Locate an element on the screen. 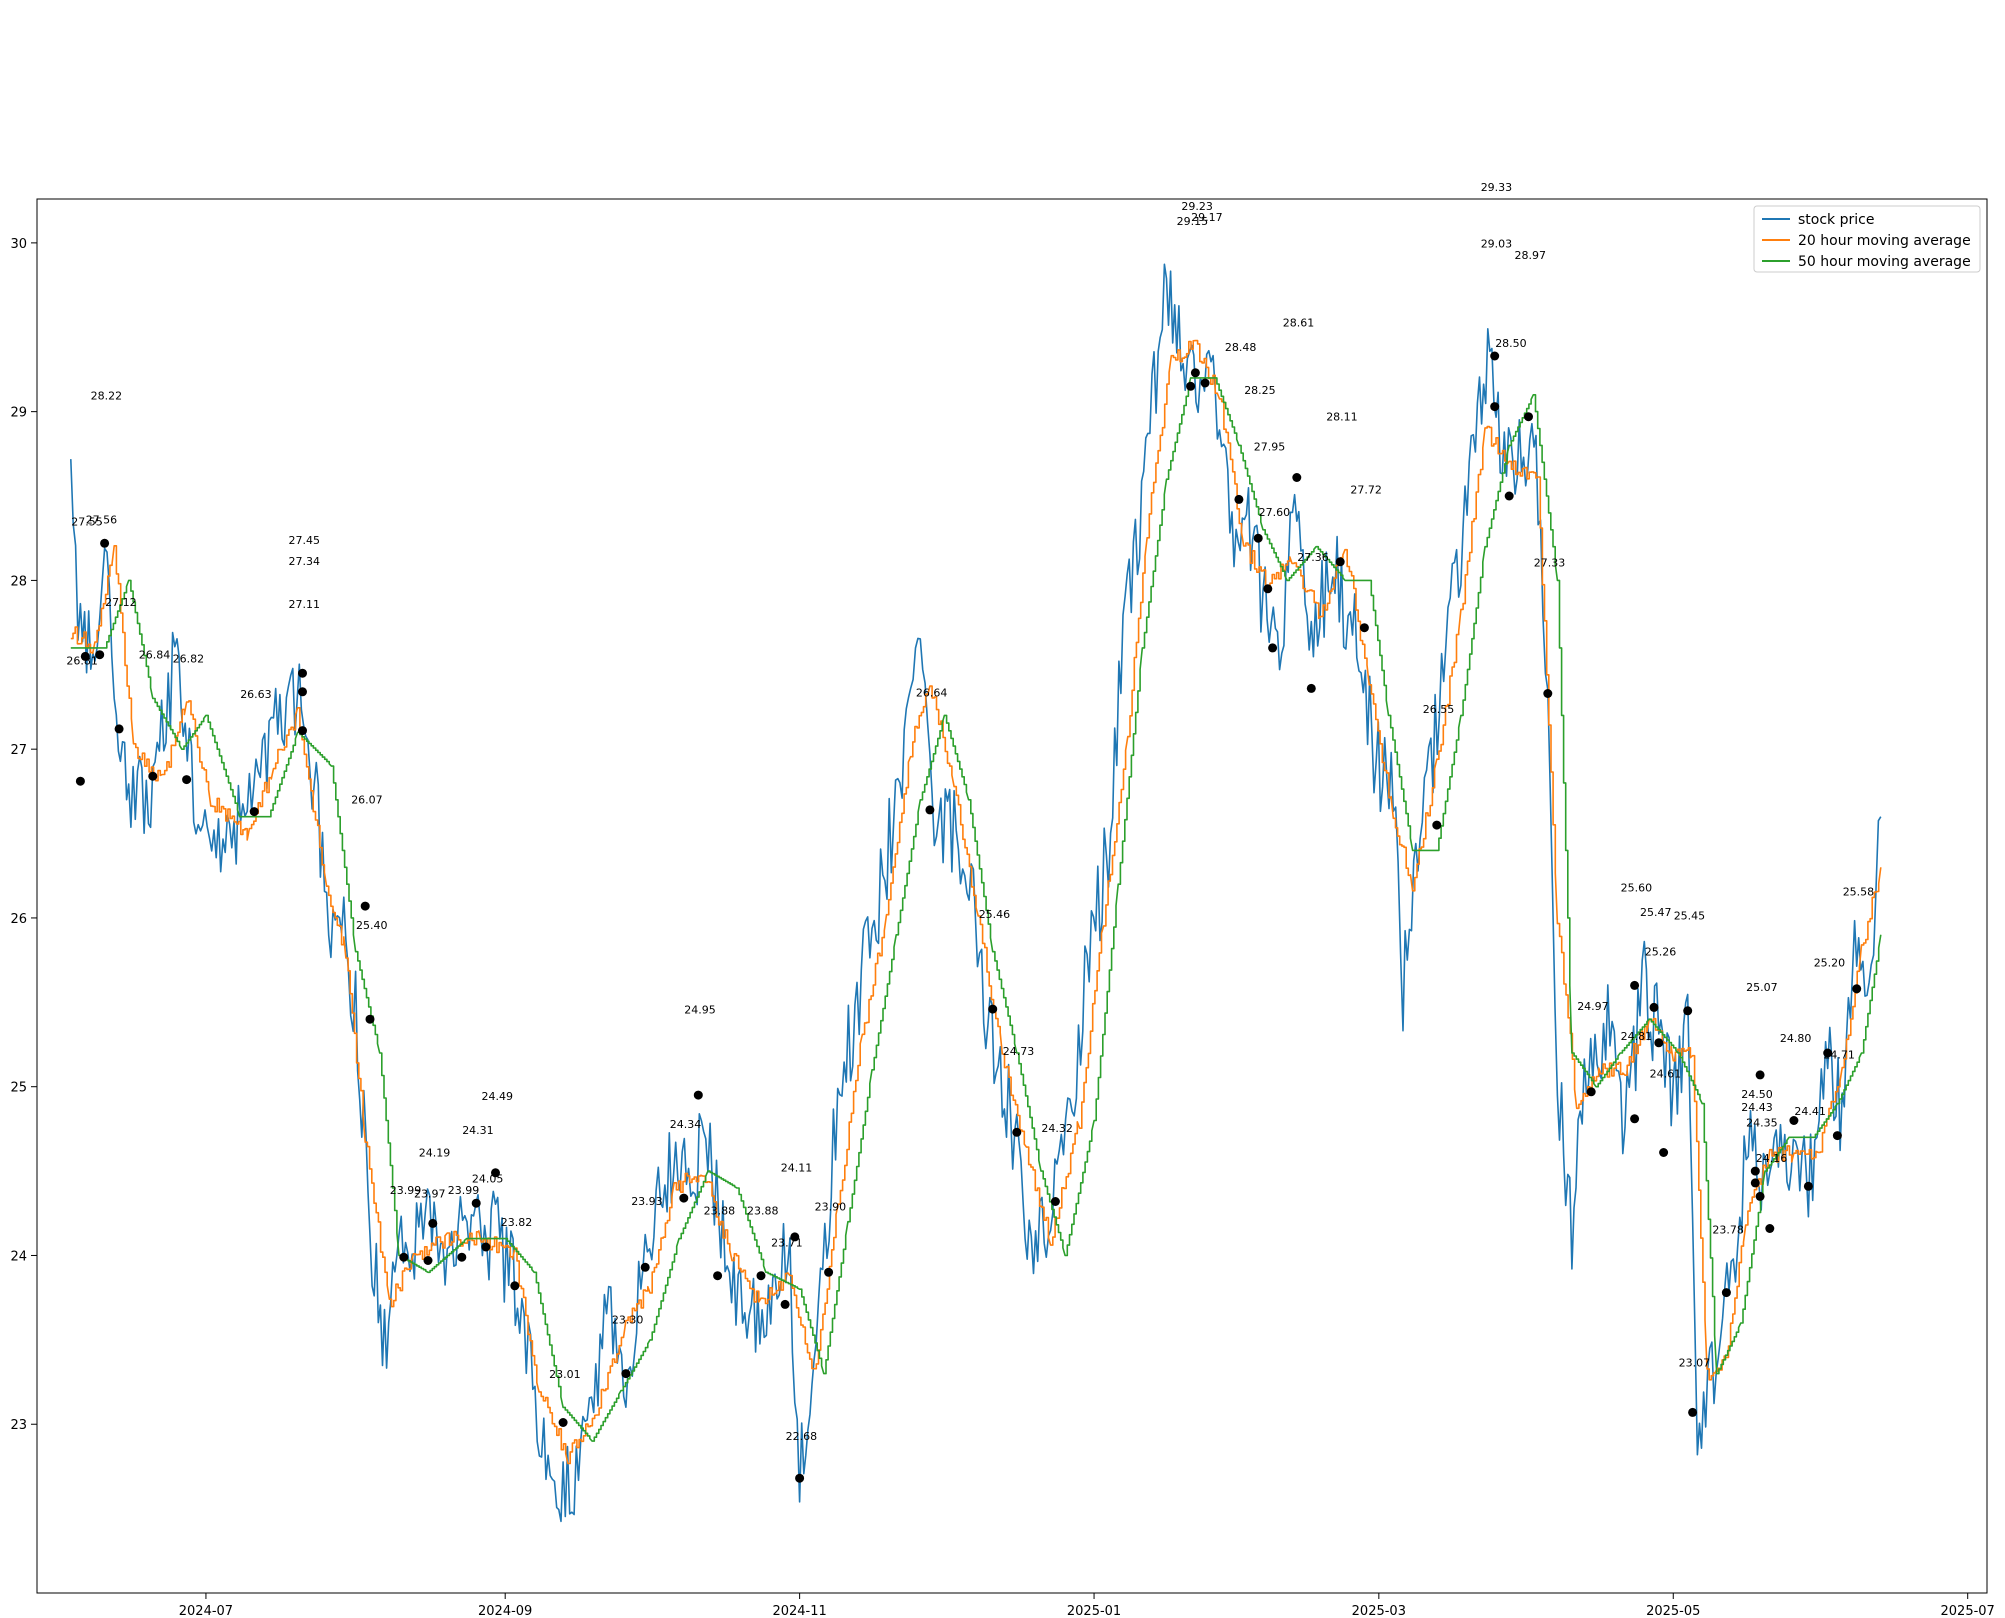 This screenshot has width=2005, height=1618. price-label: 24.73 is located at coordinates (1019, 1051).